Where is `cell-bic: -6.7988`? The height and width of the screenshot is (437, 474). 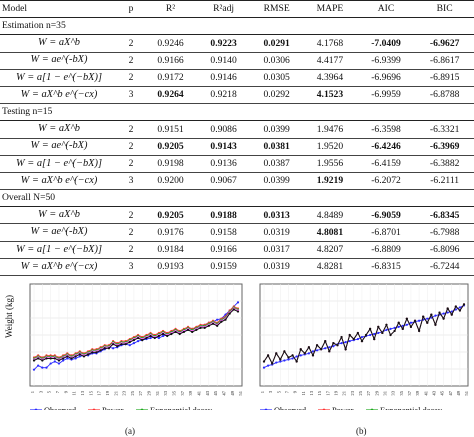
cell-bic: -6.7988 is located at coordinates (444, 232).